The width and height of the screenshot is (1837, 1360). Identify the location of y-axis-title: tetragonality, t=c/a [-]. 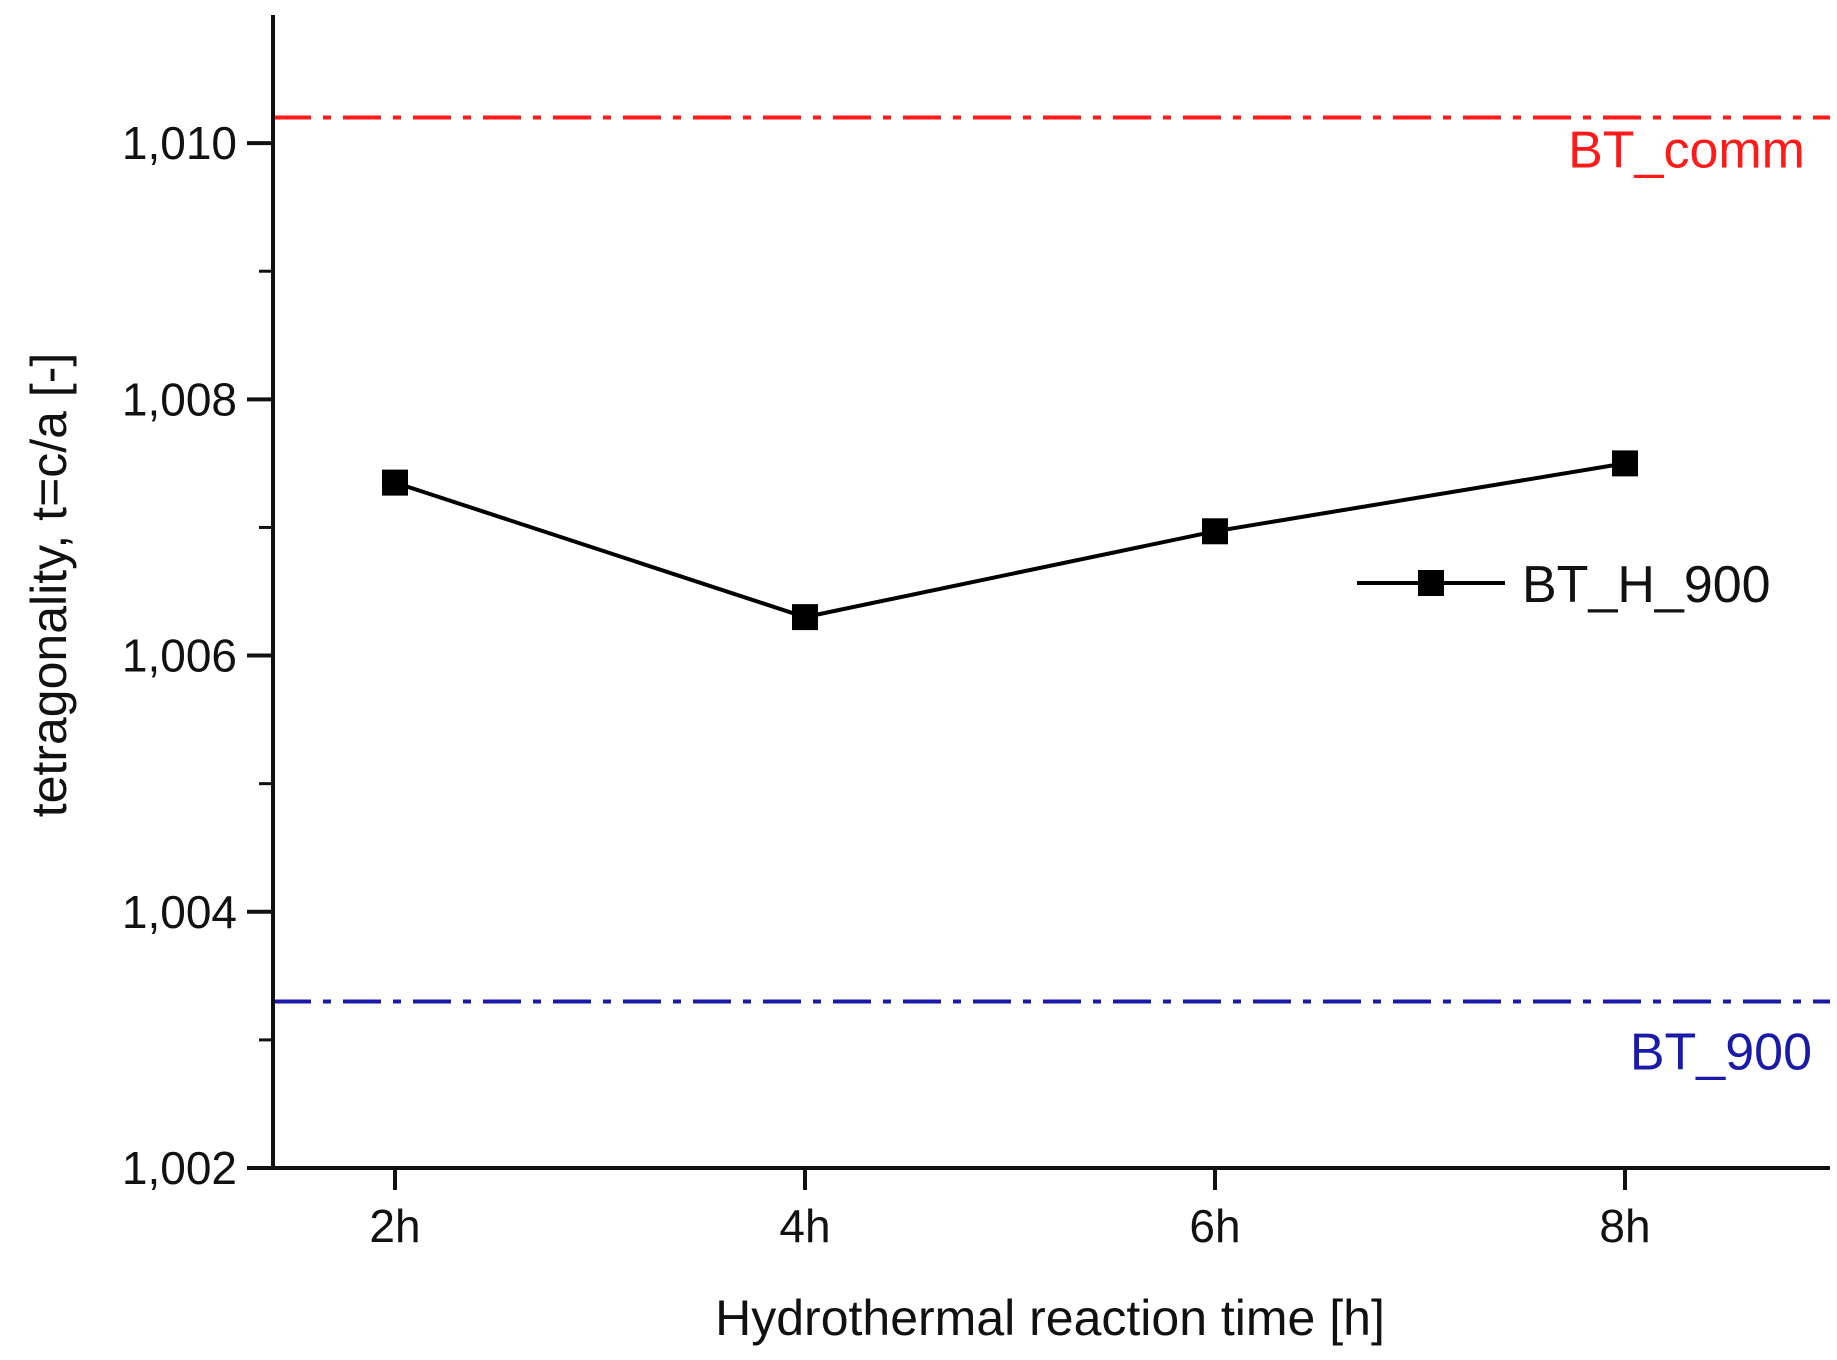
(49, 585).